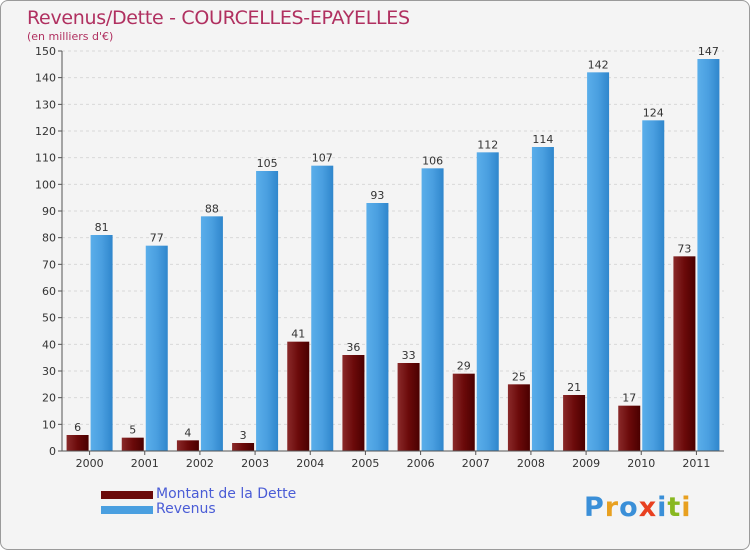 This screenshot has width=750, height=550. Describe the element at coordinates (49, 344) in the screenshot. I see `y-tick-label: 40` at that location.